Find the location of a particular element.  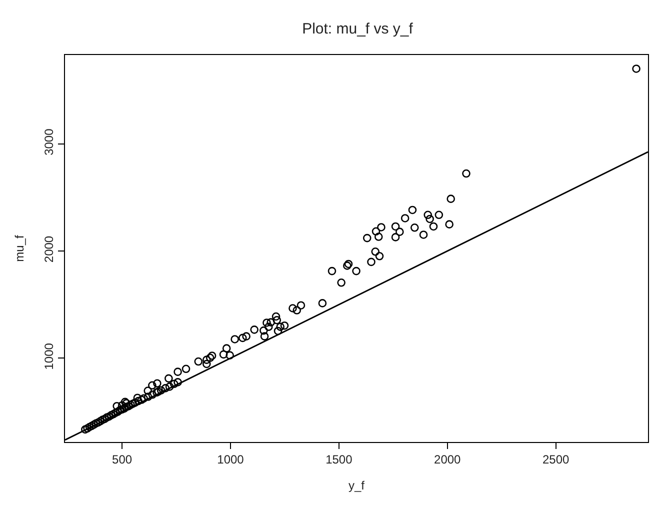

x-tick-label: 500 is located at coordinates (122, 459).